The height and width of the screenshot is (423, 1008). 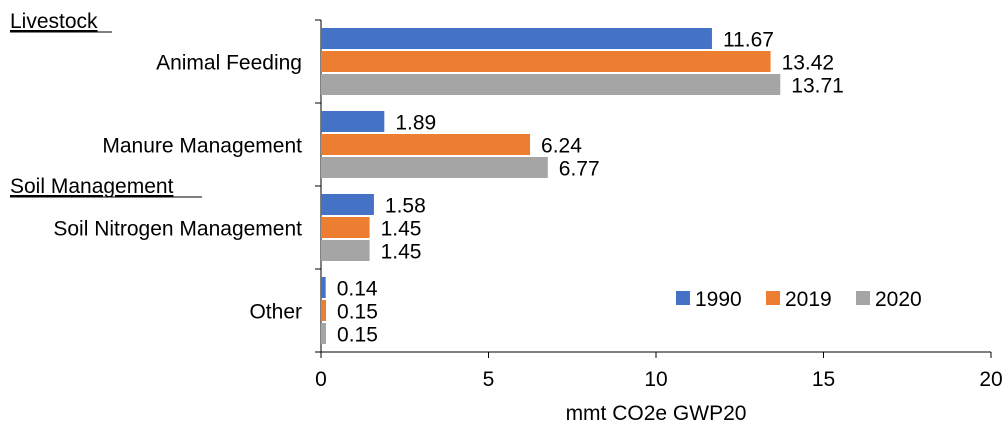 What do you see at coordinates (321, 379) in the screenshot?
I see `x-tick-label: 0` at bounding box center [321, 379].